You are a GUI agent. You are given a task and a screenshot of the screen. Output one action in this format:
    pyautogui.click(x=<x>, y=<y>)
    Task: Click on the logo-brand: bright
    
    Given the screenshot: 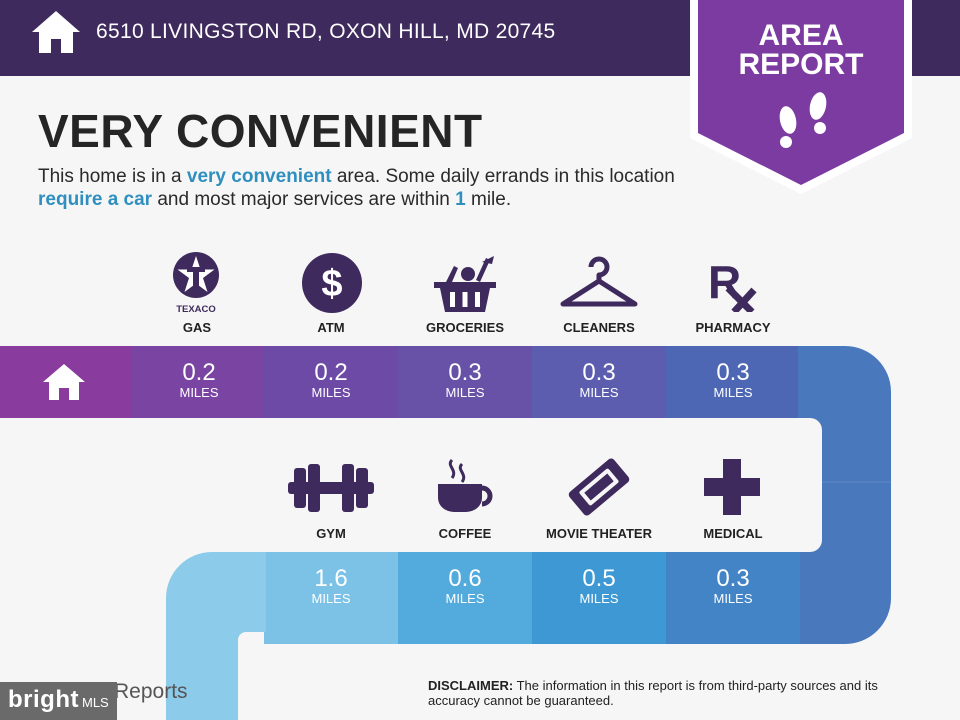 What is the action you would take?
    pyautogui.click(x=43, y=699)
    